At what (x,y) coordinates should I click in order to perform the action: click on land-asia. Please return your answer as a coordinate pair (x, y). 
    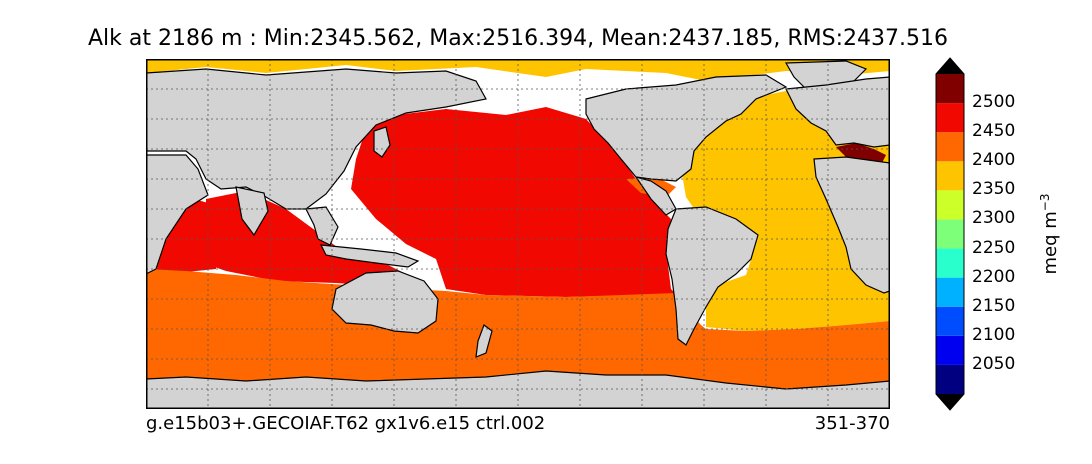
    Looking at the image, I should click on (316, 139).